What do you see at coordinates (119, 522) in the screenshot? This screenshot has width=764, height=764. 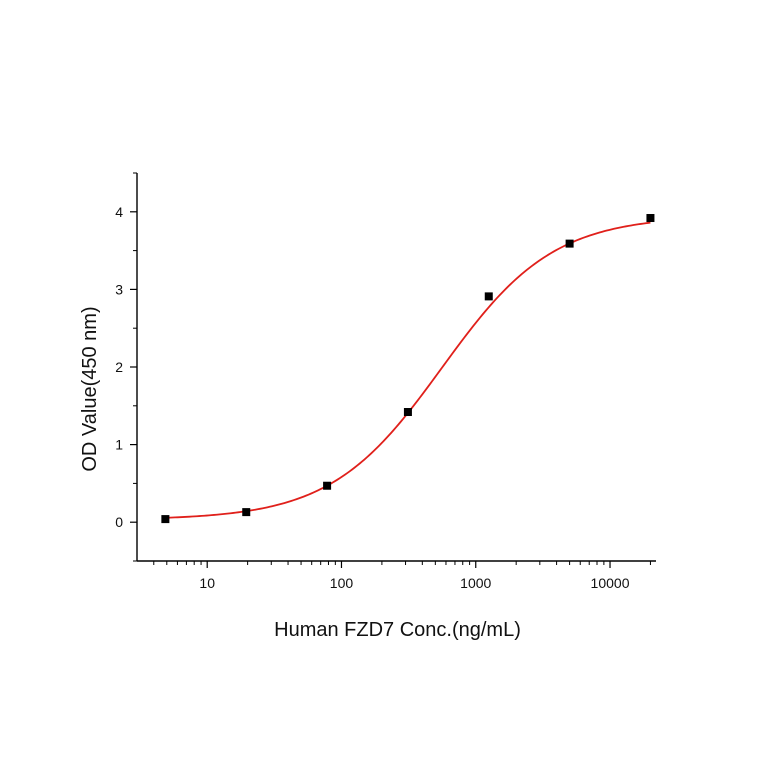 I see `y-tick-label: 0` at bounding box center [119, 522].